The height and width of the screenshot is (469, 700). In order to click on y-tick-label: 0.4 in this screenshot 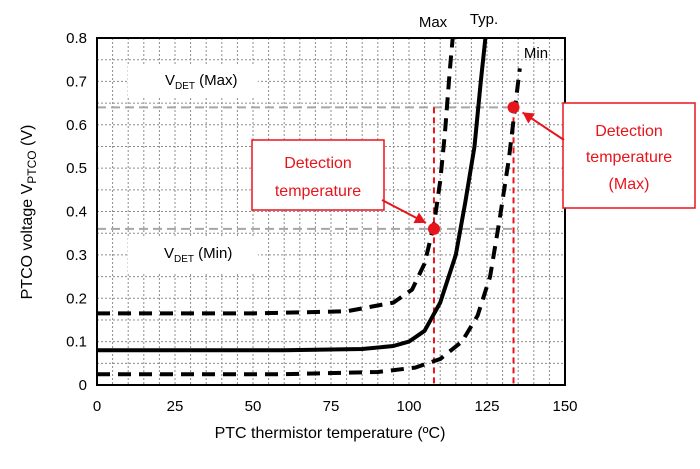, I will do `click(76, 212)`.